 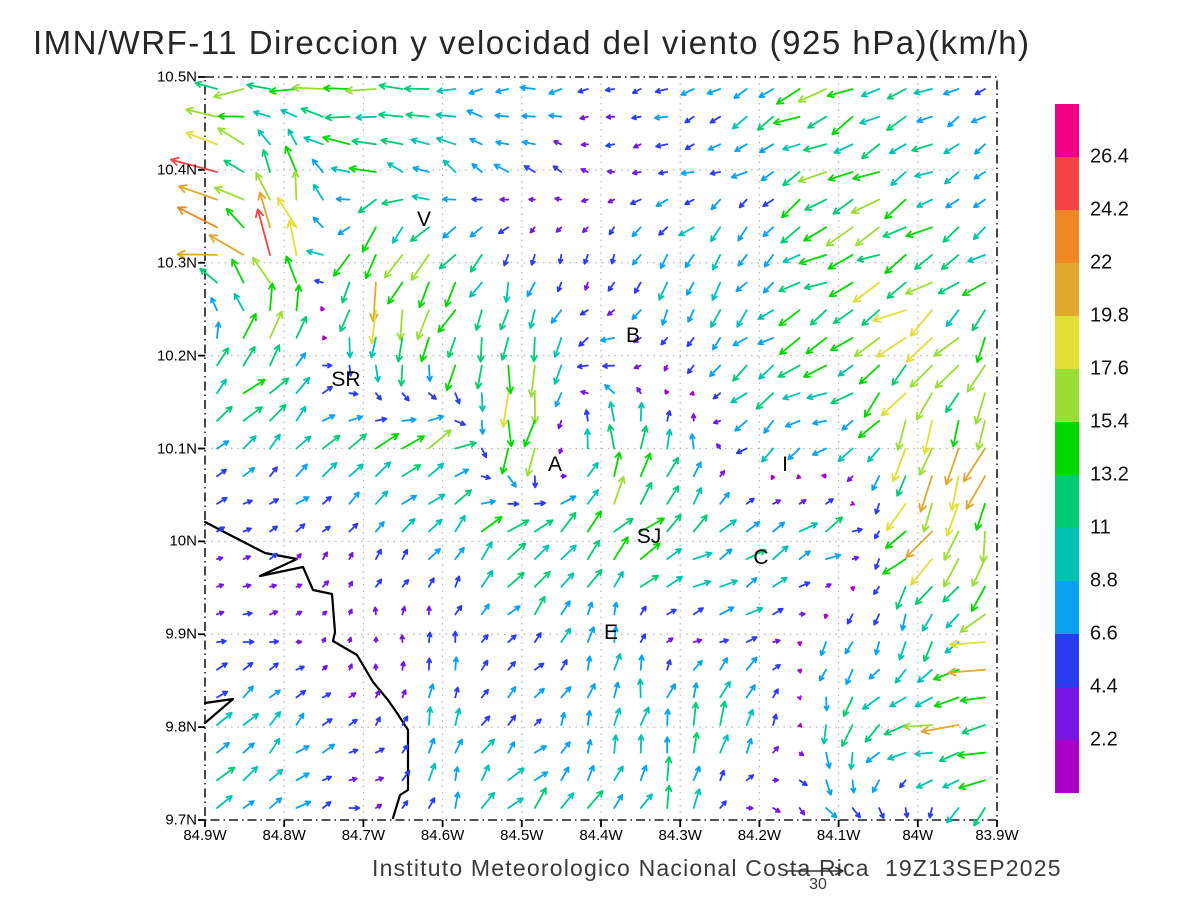 What do you see at coordinates (815, 871) in the screenshot?
I see `reference-vector-arrow` at bounding box center [815, 871].